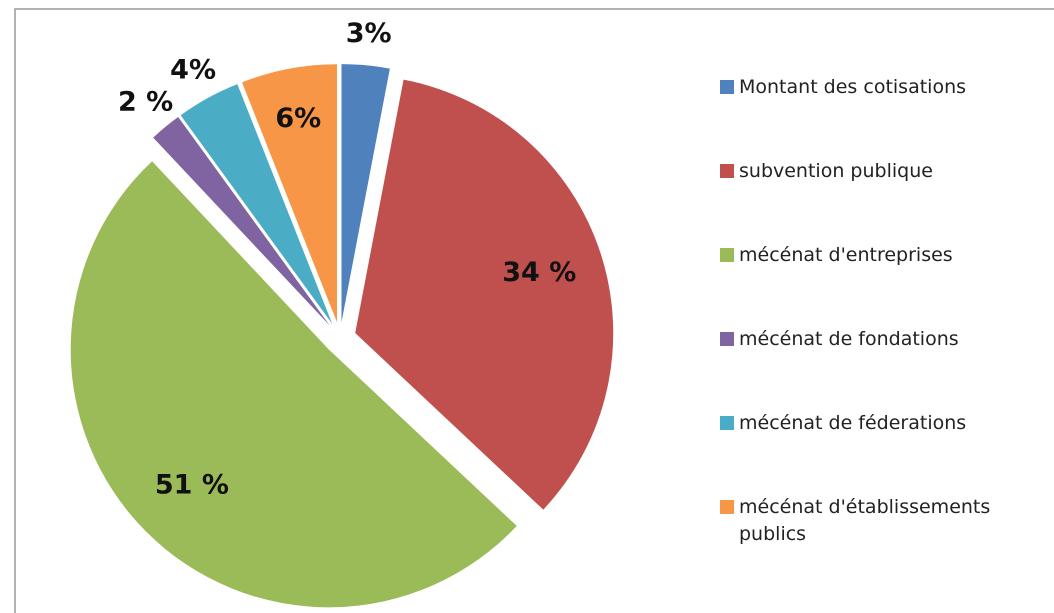 The image size is (1054, 613). What do you see at coordinates (846, 255) in the screenshot?
I see `legend-label: mécénat d'entreprises` at bounding box center [846, 255].